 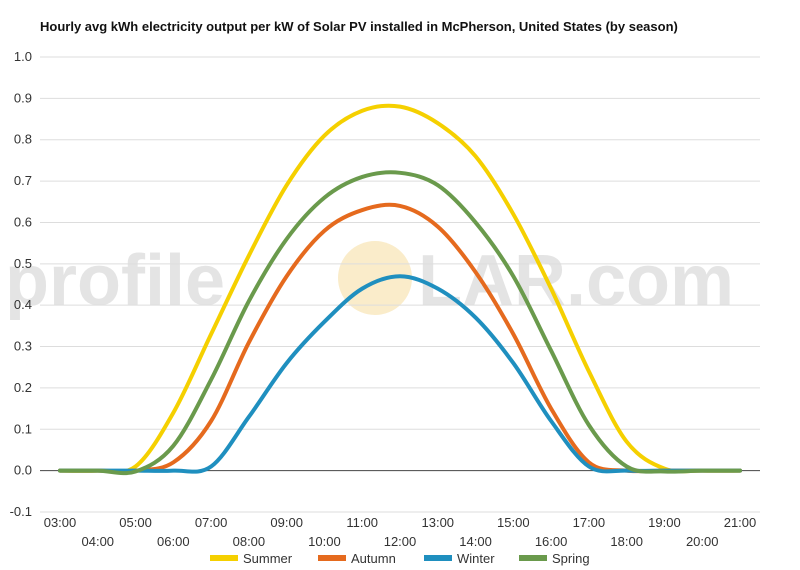 I want to click on legend-label: Spring, so click(x=571, y=558).